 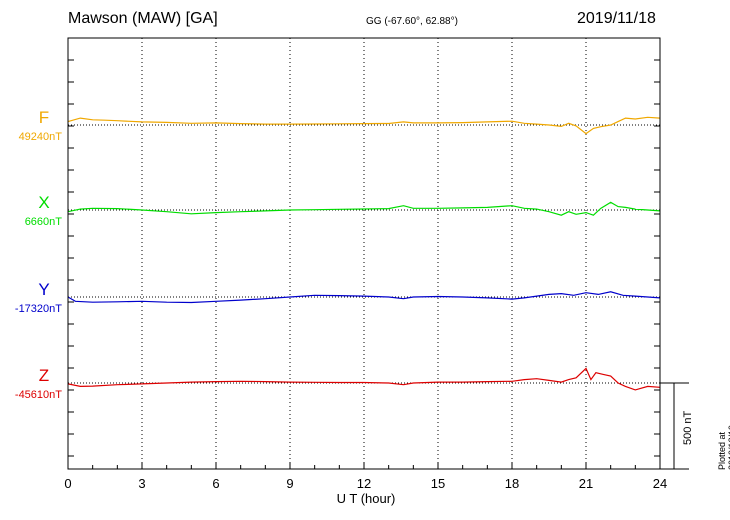 I want to click on station-title: Mawson (MAW) [GA], so click(x=143, y=18).